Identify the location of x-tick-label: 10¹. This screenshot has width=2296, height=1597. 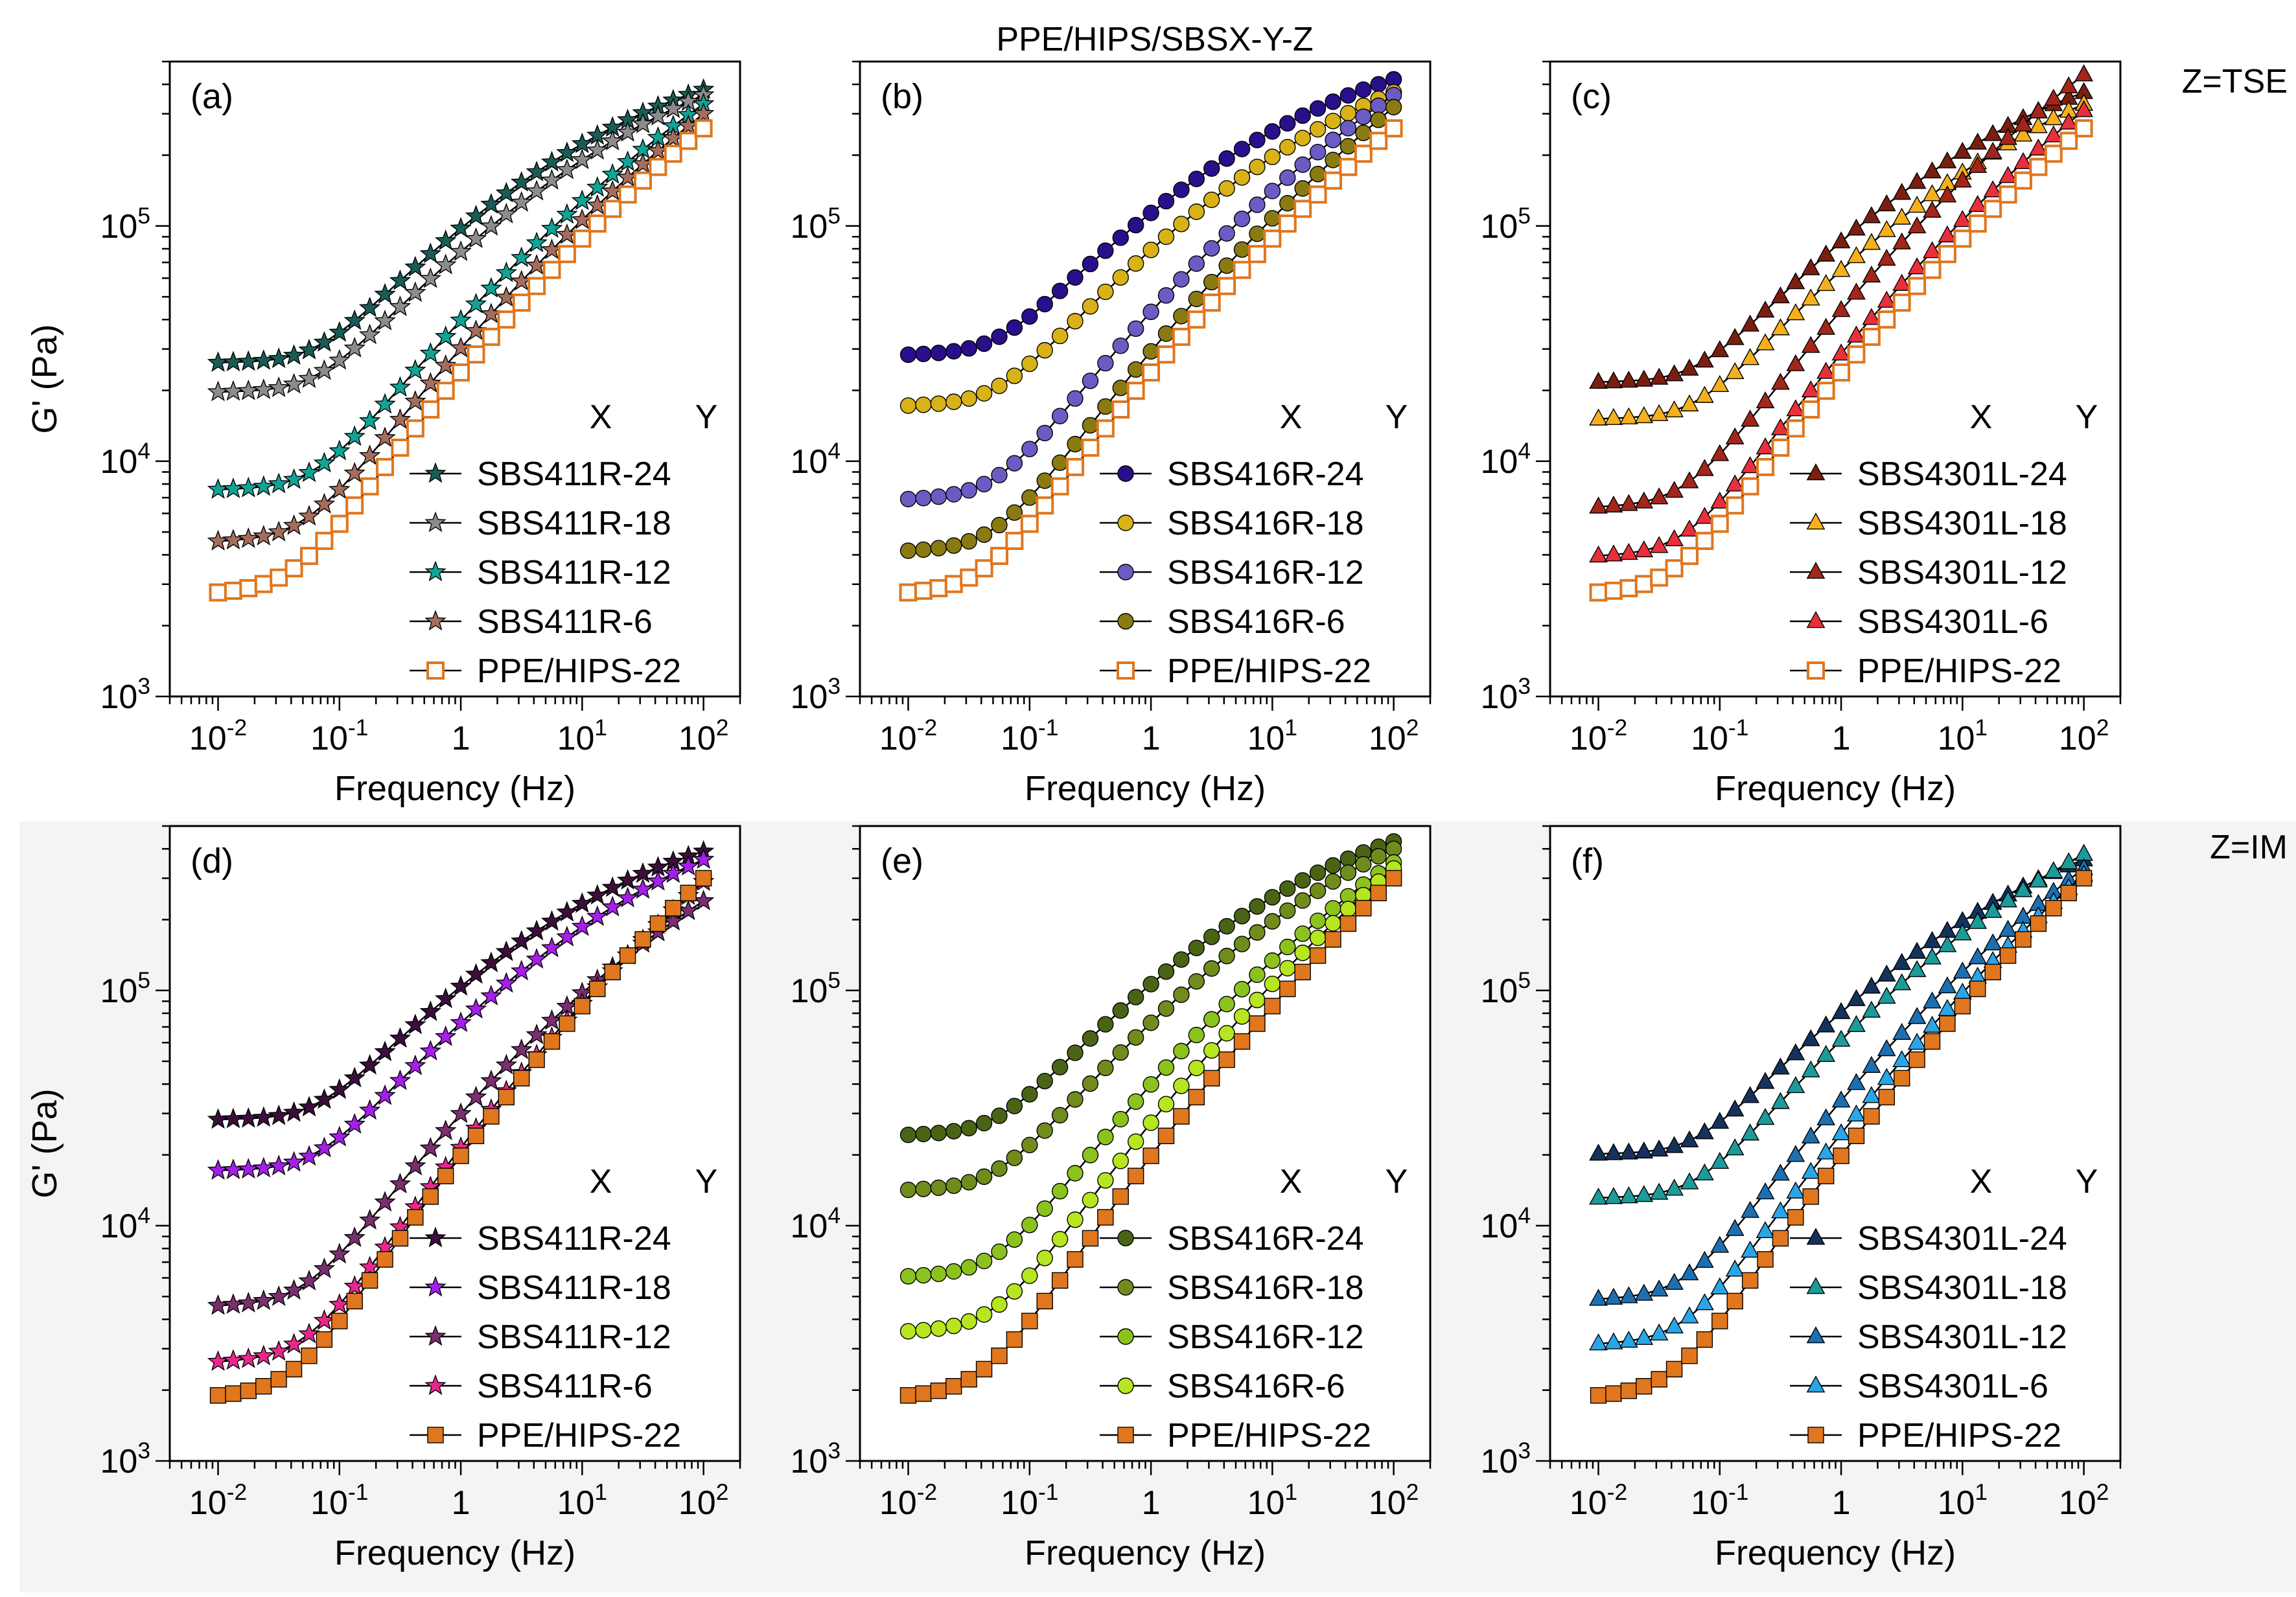
(582, 1501).